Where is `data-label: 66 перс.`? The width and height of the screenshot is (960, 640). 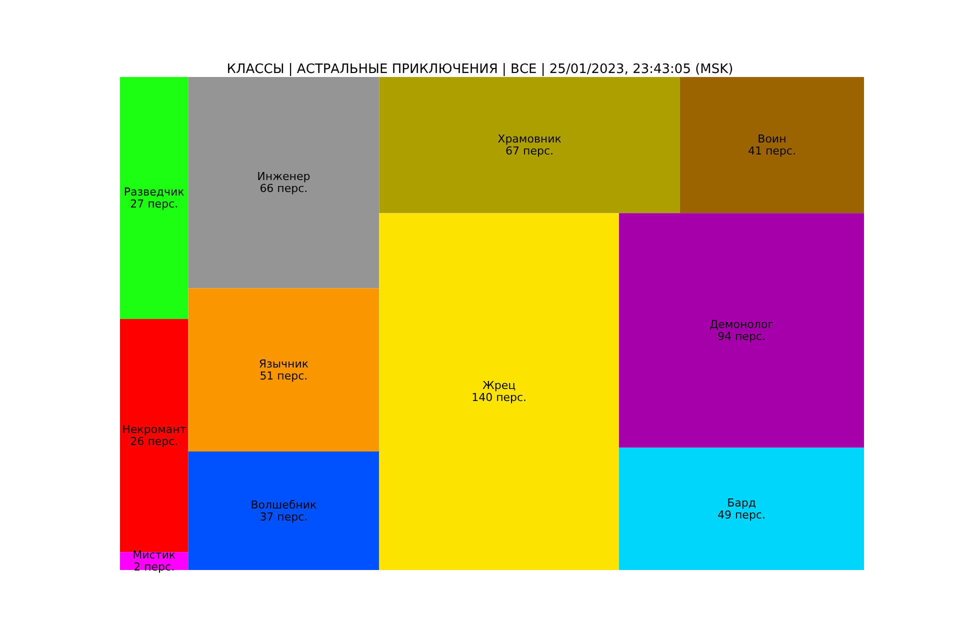 data-label: 66 перс. is located at coordinates (284, 189).